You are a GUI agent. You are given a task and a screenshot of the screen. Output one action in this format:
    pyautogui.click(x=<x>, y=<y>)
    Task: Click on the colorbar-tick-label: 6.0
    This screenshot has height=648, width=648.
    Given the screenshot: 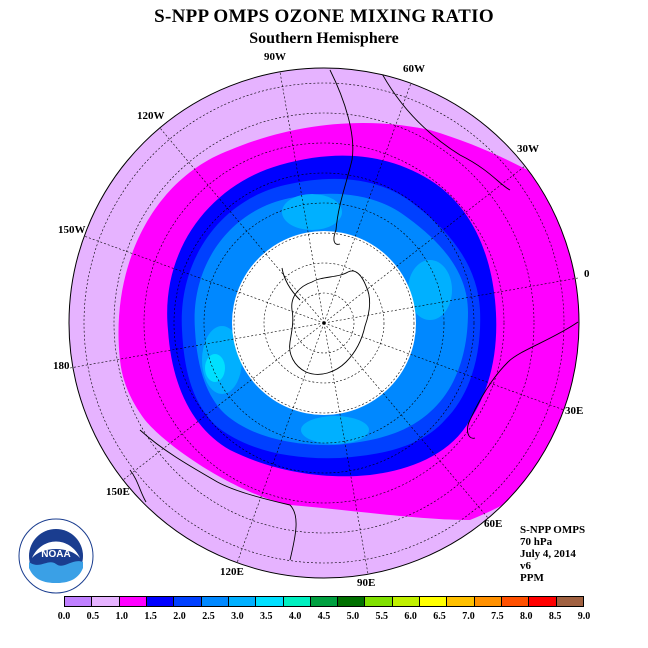 What is the action you would take?
    pyautogui.click(x=410, y=616)
    